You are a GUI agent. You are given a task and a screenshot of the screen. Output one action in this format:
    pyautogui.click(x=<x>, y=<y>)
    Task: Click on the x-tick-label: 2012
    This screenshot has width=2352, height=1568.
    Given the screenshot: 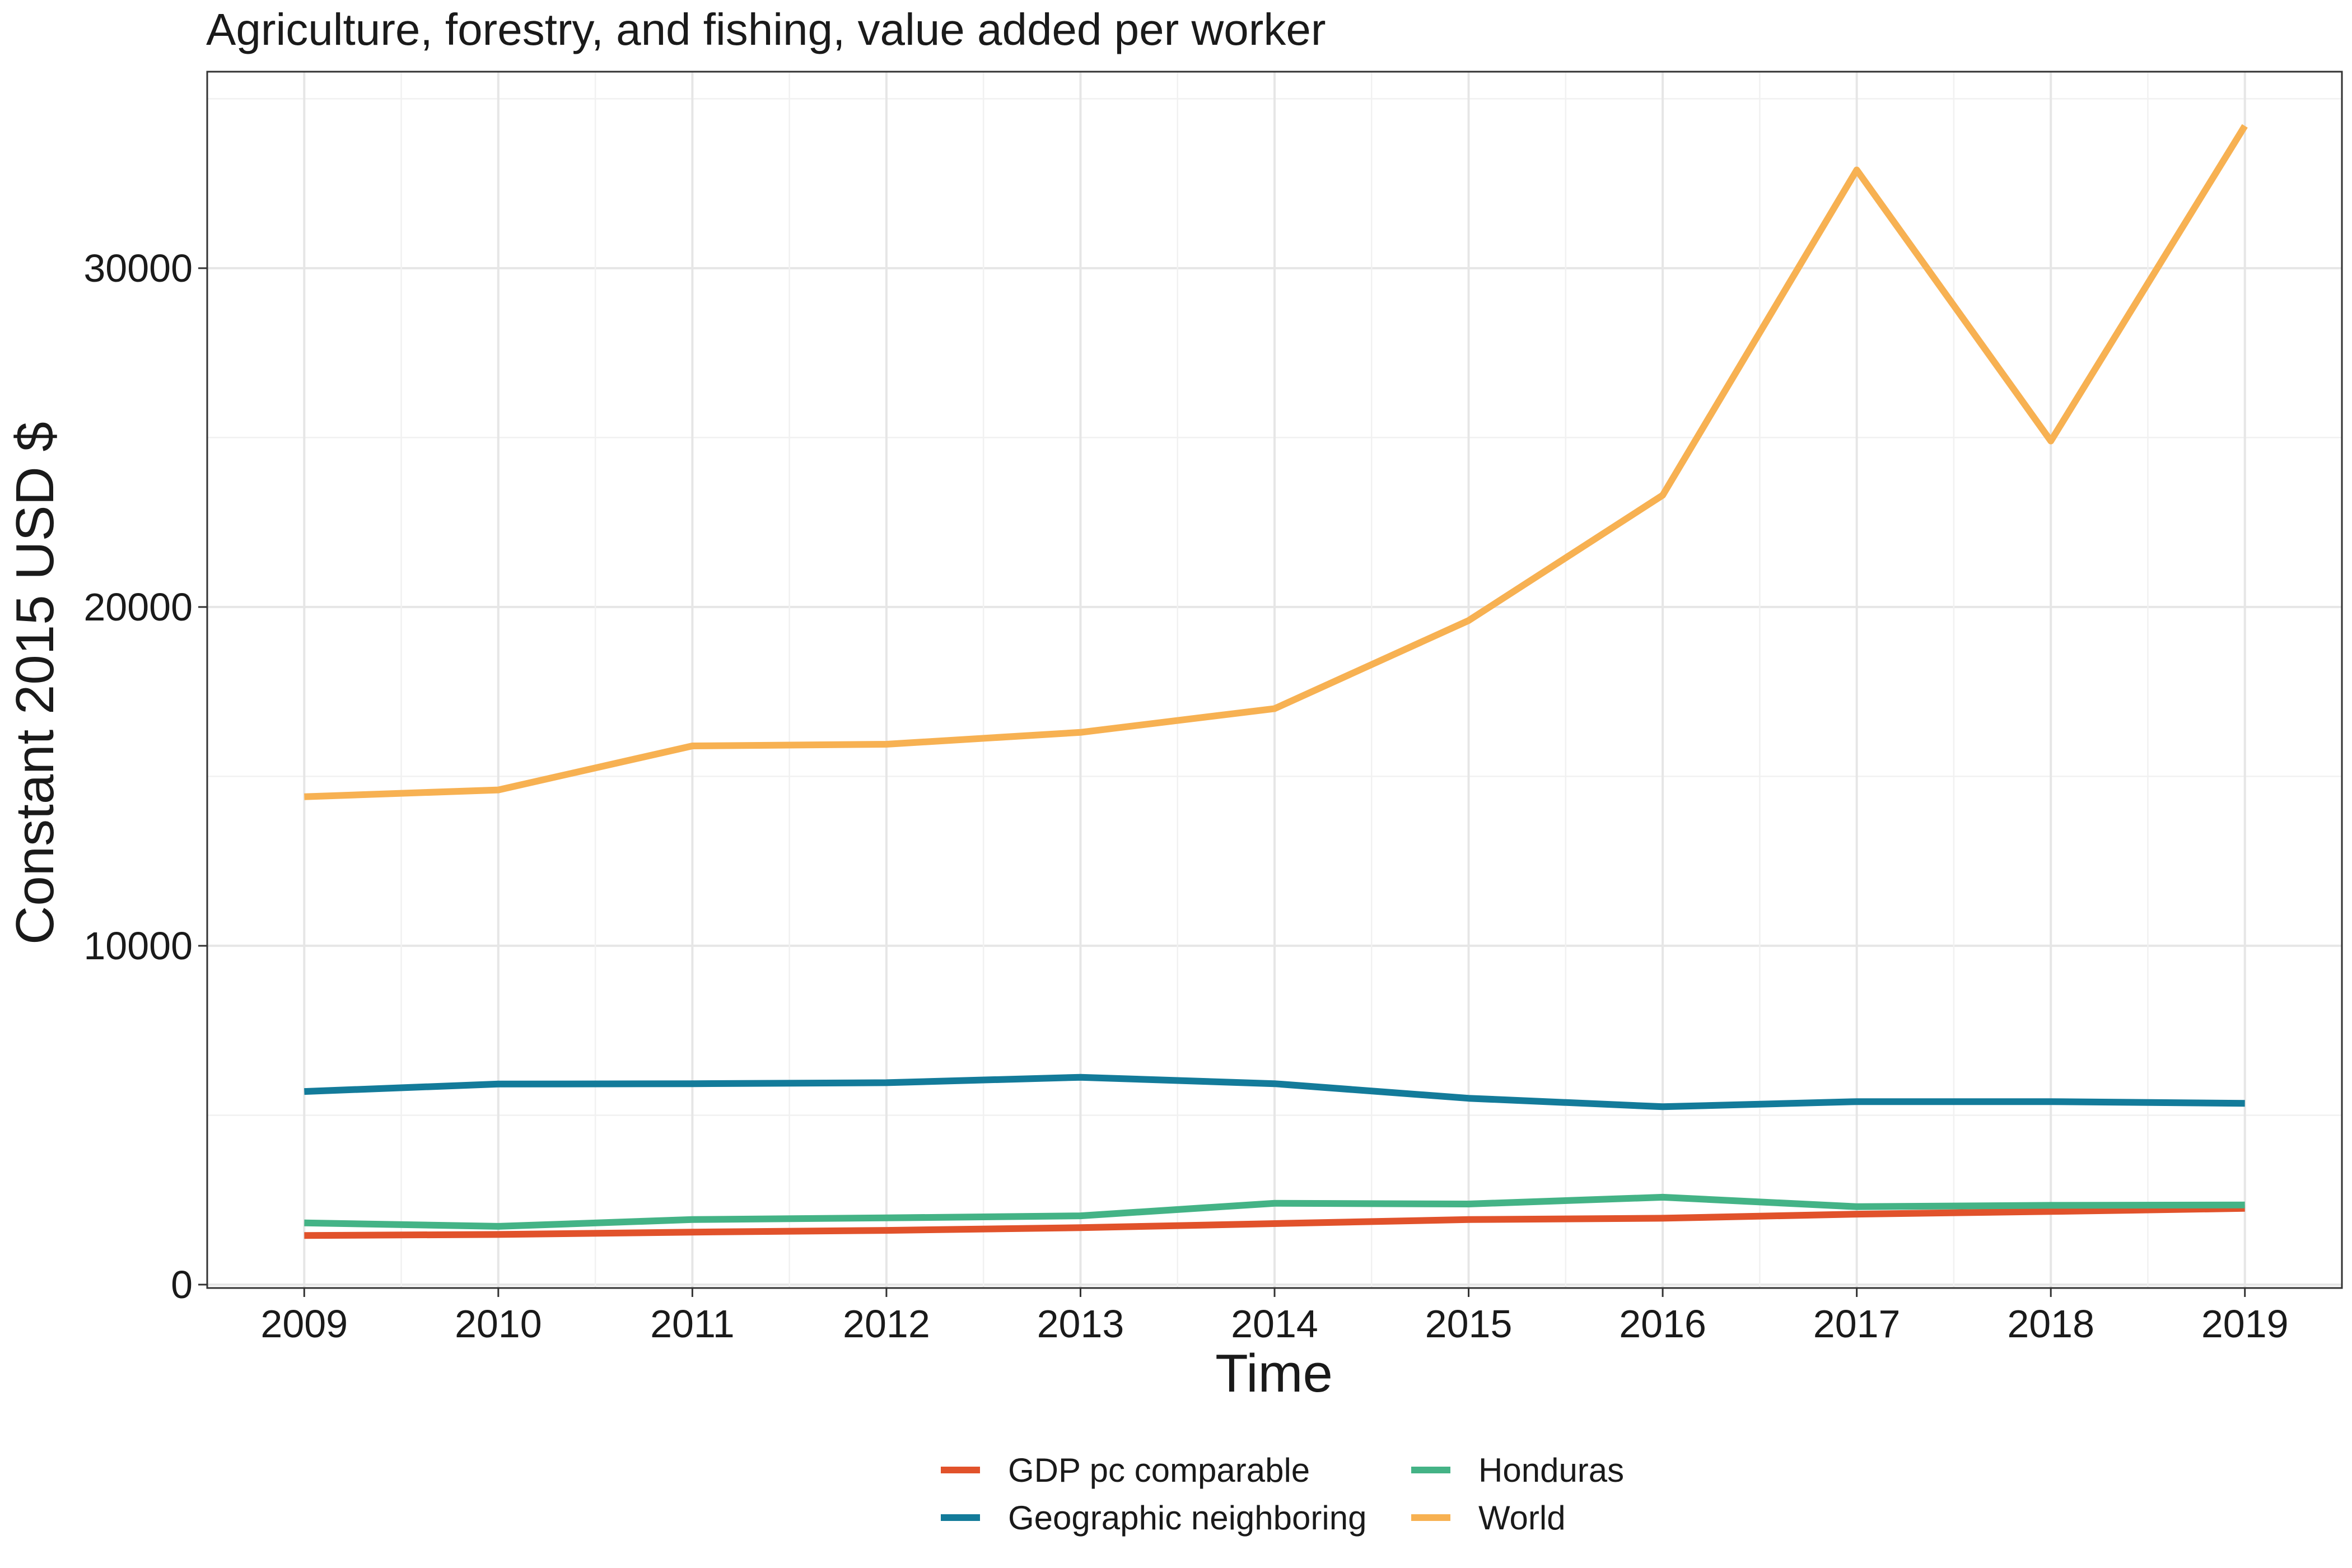 What is the action you would take?
    pyautogui.click(x=887, y=1324)
    